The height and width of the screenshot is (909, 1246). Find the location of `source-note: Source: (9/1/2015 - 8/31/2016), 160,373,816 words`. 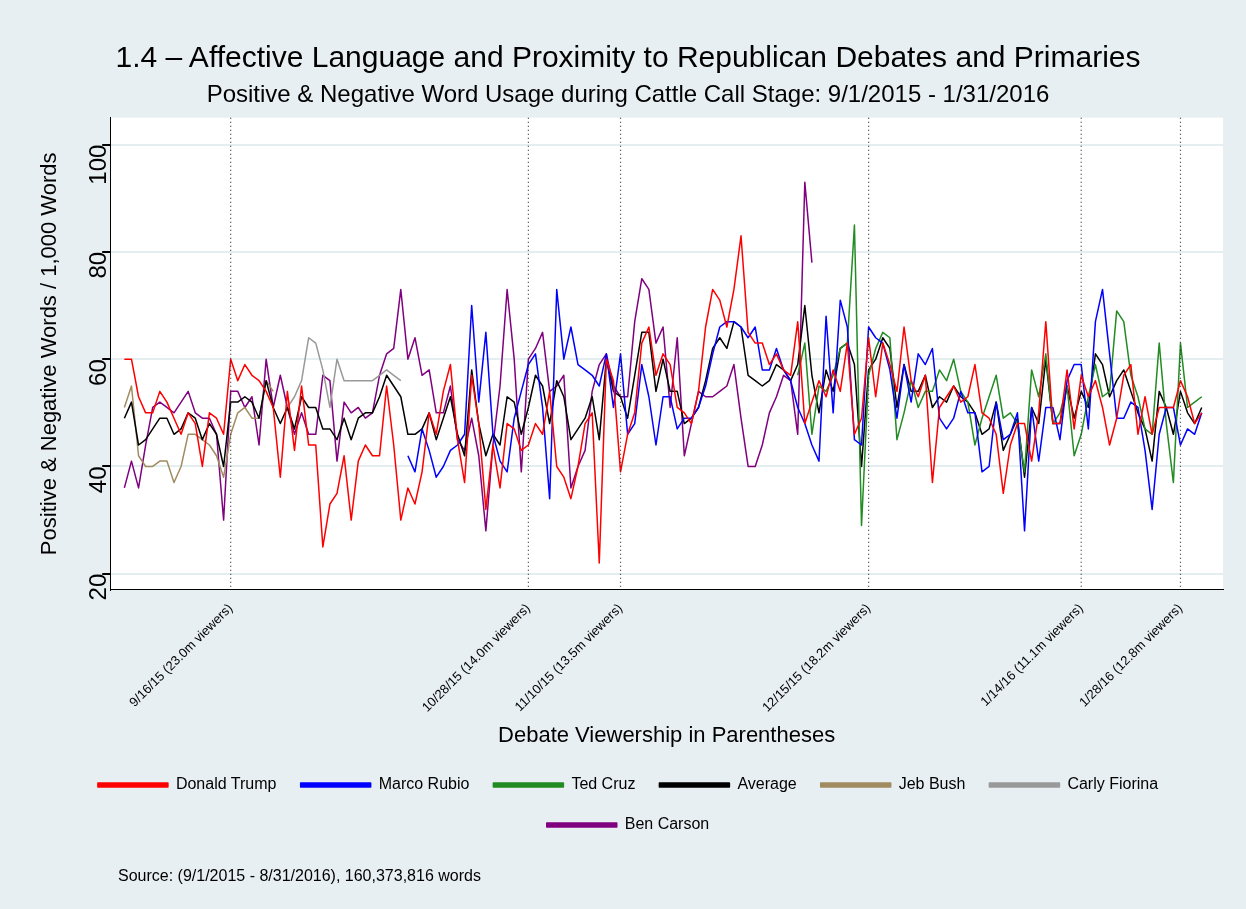

source-note: Source: (9/1/2015 - 8/31/2016), 160,373,816 words is located at coordinates (299, 876).